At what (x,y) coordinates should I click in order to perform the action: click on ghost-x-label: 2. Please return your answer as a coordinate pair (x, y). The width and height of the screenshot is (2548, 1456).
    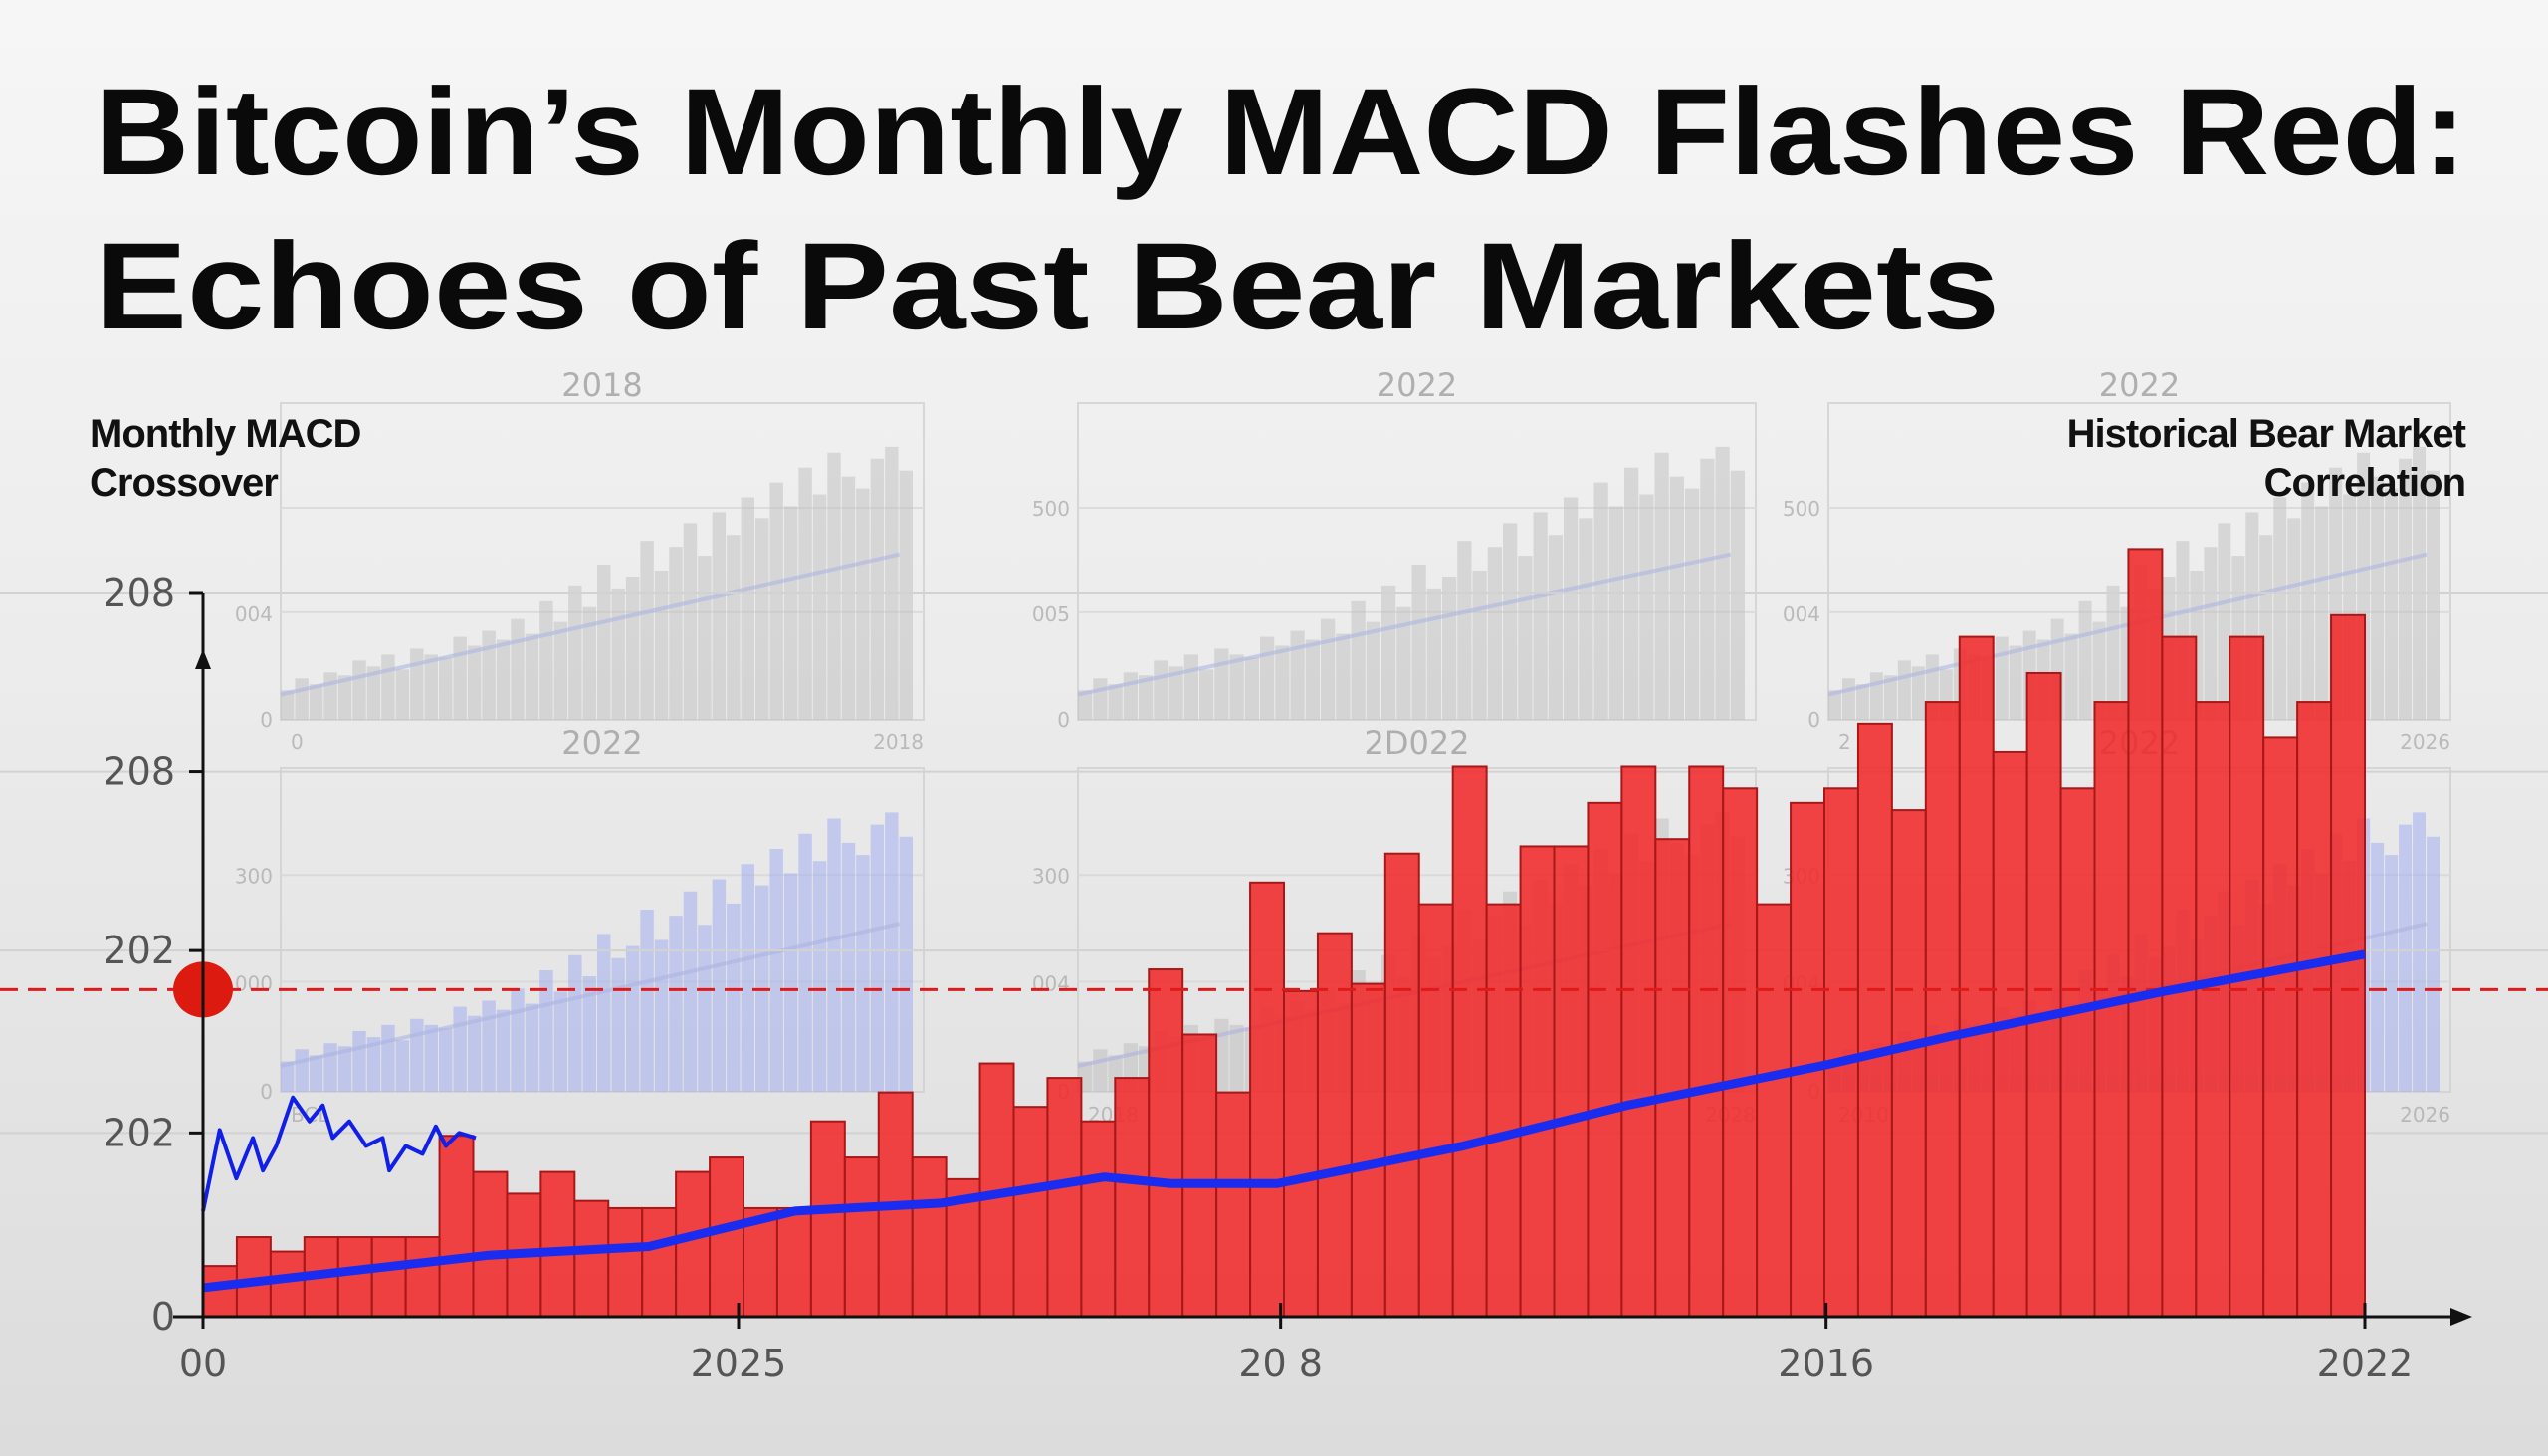
    Looking at the image, I should click on (1844, 742).